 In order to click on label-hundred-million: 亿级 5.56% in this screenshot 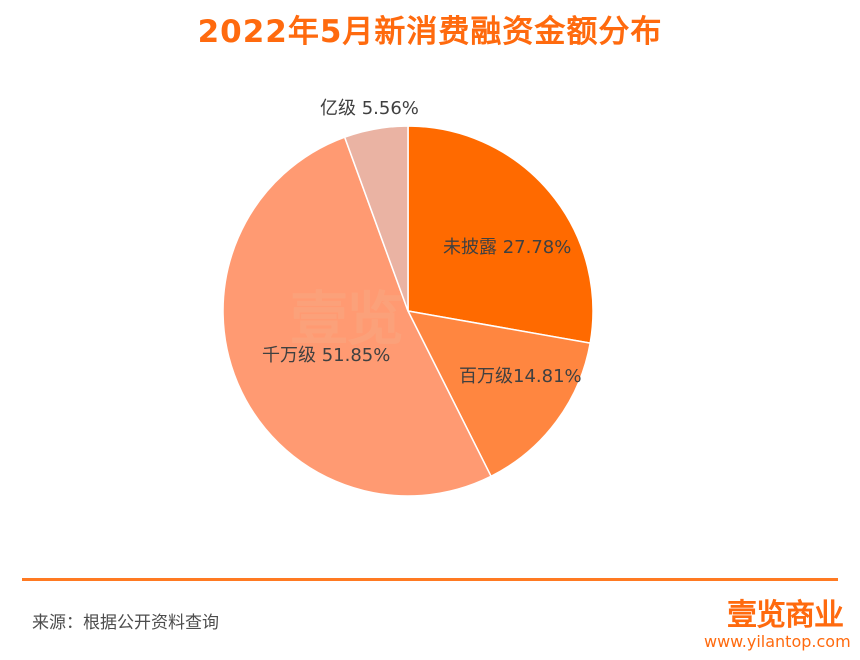, I will do `click(369, 108)`.